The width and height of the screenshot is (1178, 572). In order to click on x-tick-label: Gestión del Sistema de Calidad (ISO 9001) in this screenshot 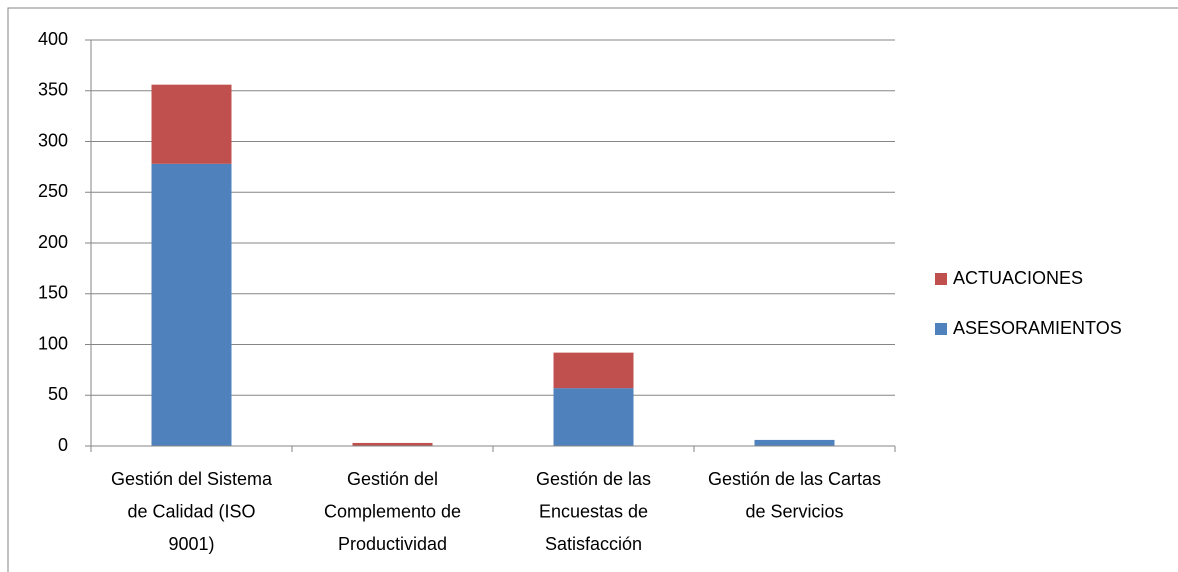, I will do `click(192, 511)`.